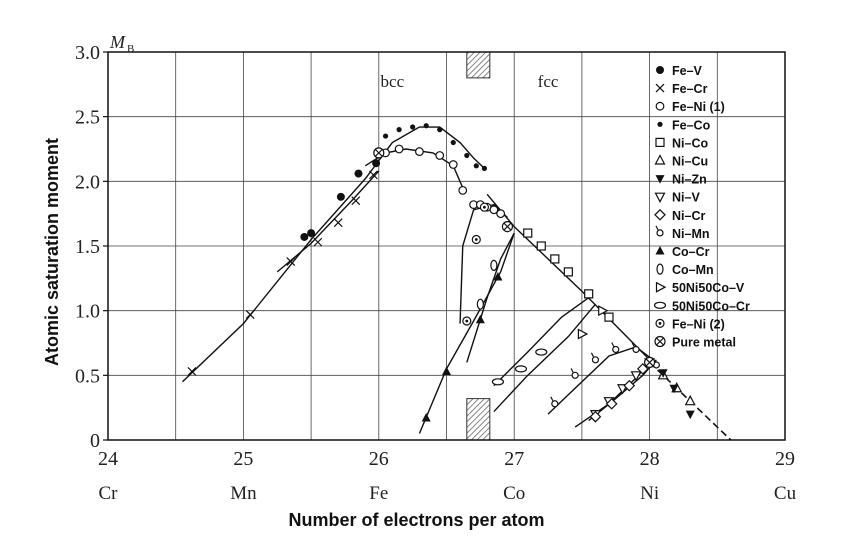 The height and width of the screenshot is (544, 850). Describe the element at coordinates (379, 459) in the screenshot. I see `x-tick-label: 26` at that location.